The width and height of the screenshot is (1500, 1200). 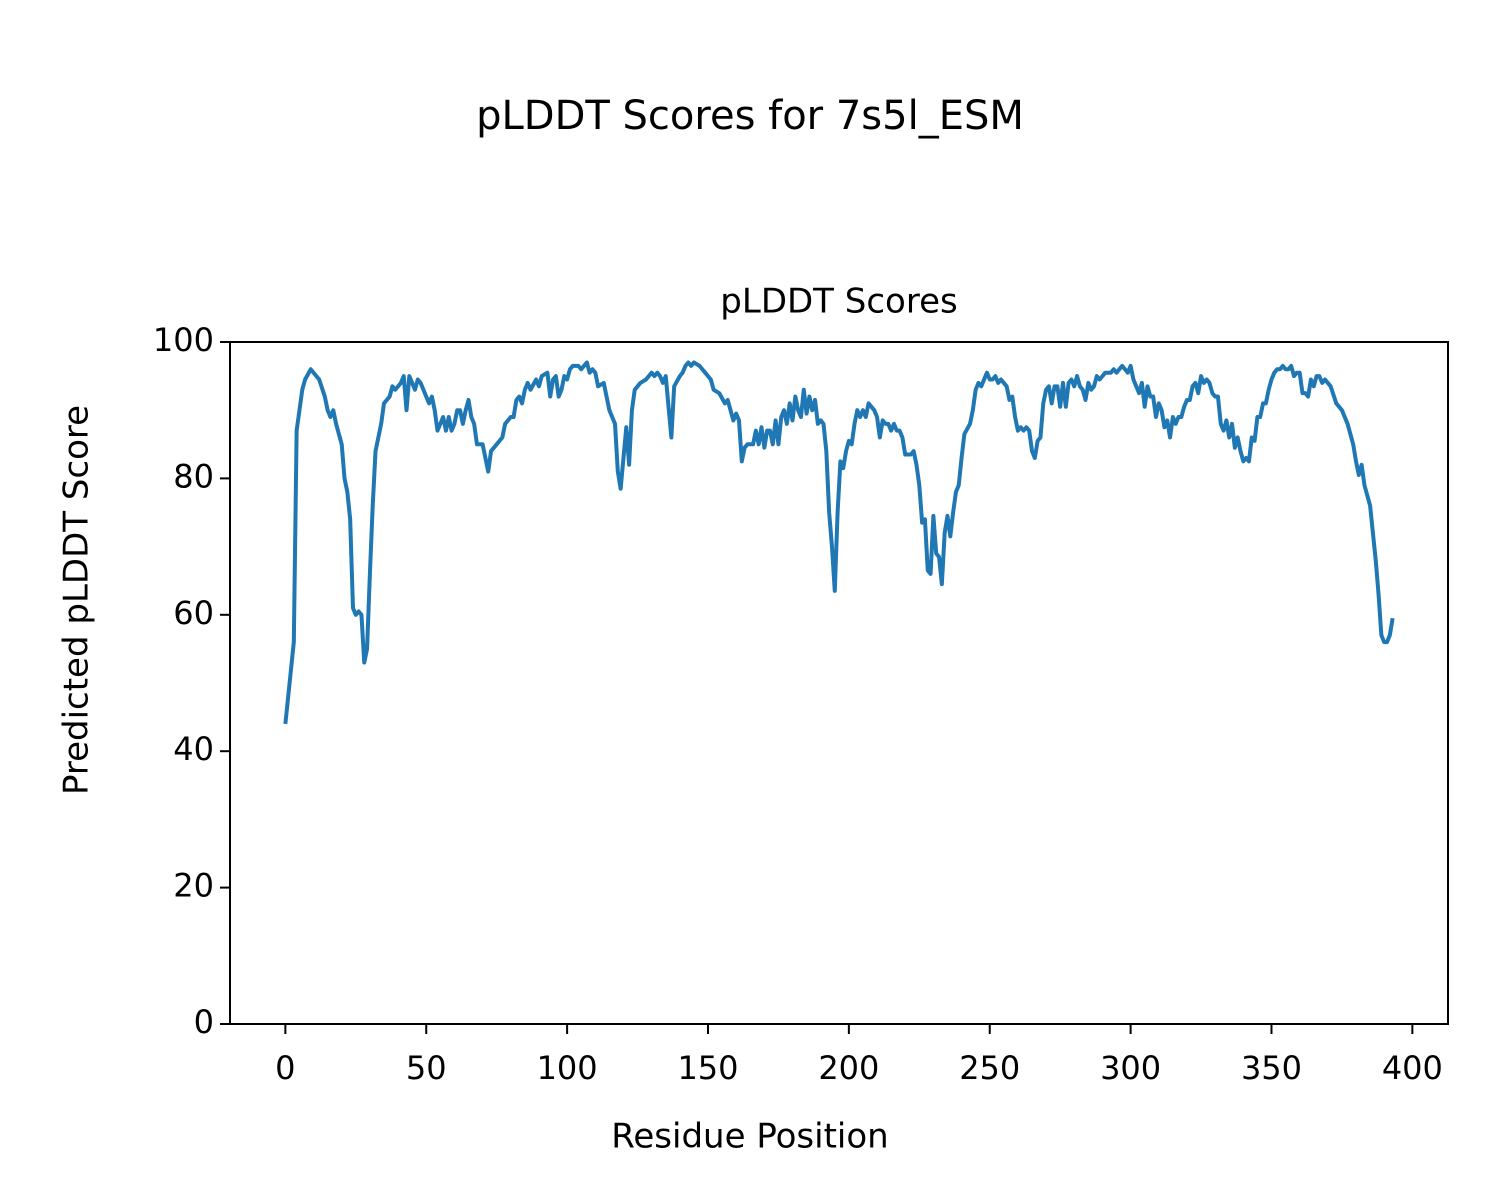 What do you see at coordinates (567, 1068) in the screenshot?
I see `x-tick-label: 100` at bounding box center [567, 1068].